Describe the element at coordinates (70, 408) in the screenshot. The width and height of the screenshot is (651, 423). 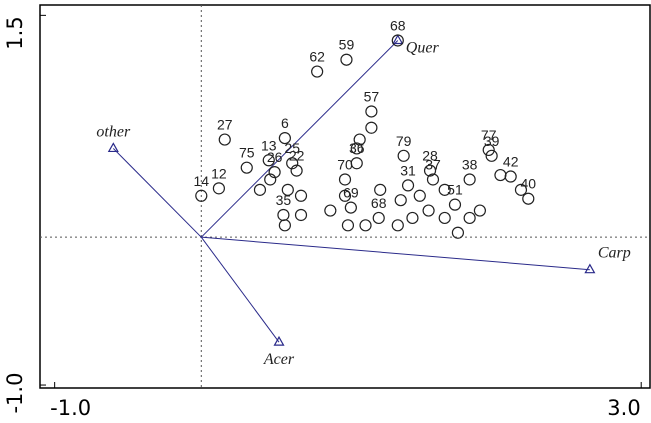
I see `x-tick-label: -1.0` at that location.